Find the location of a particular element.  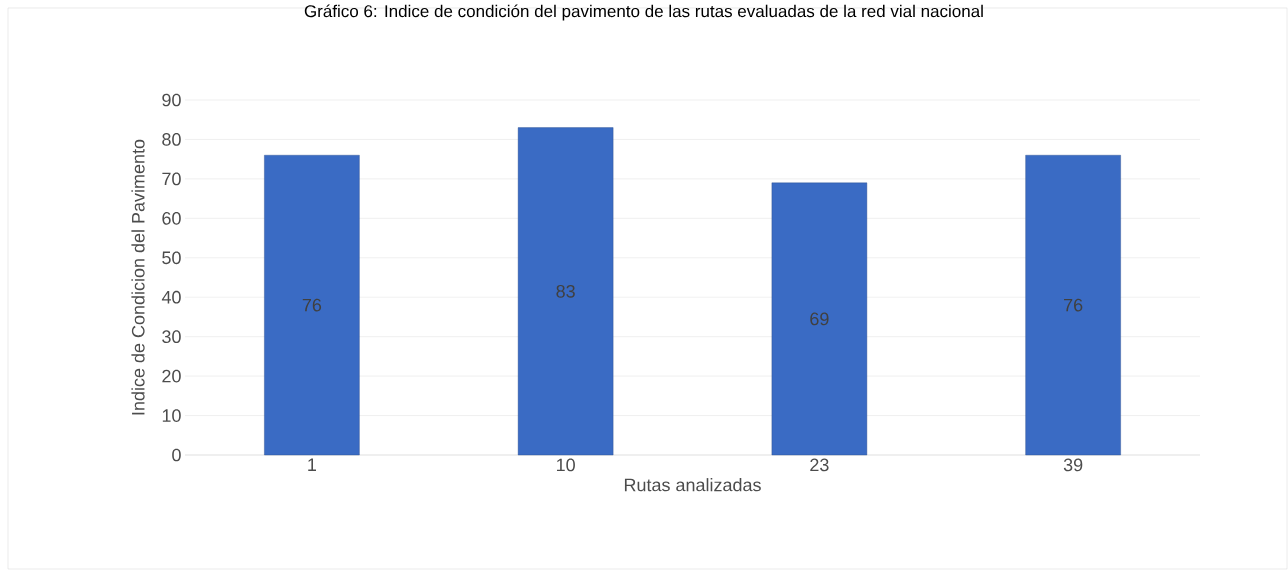

x-tick-label: 10 is located at coordinates (565, 465).